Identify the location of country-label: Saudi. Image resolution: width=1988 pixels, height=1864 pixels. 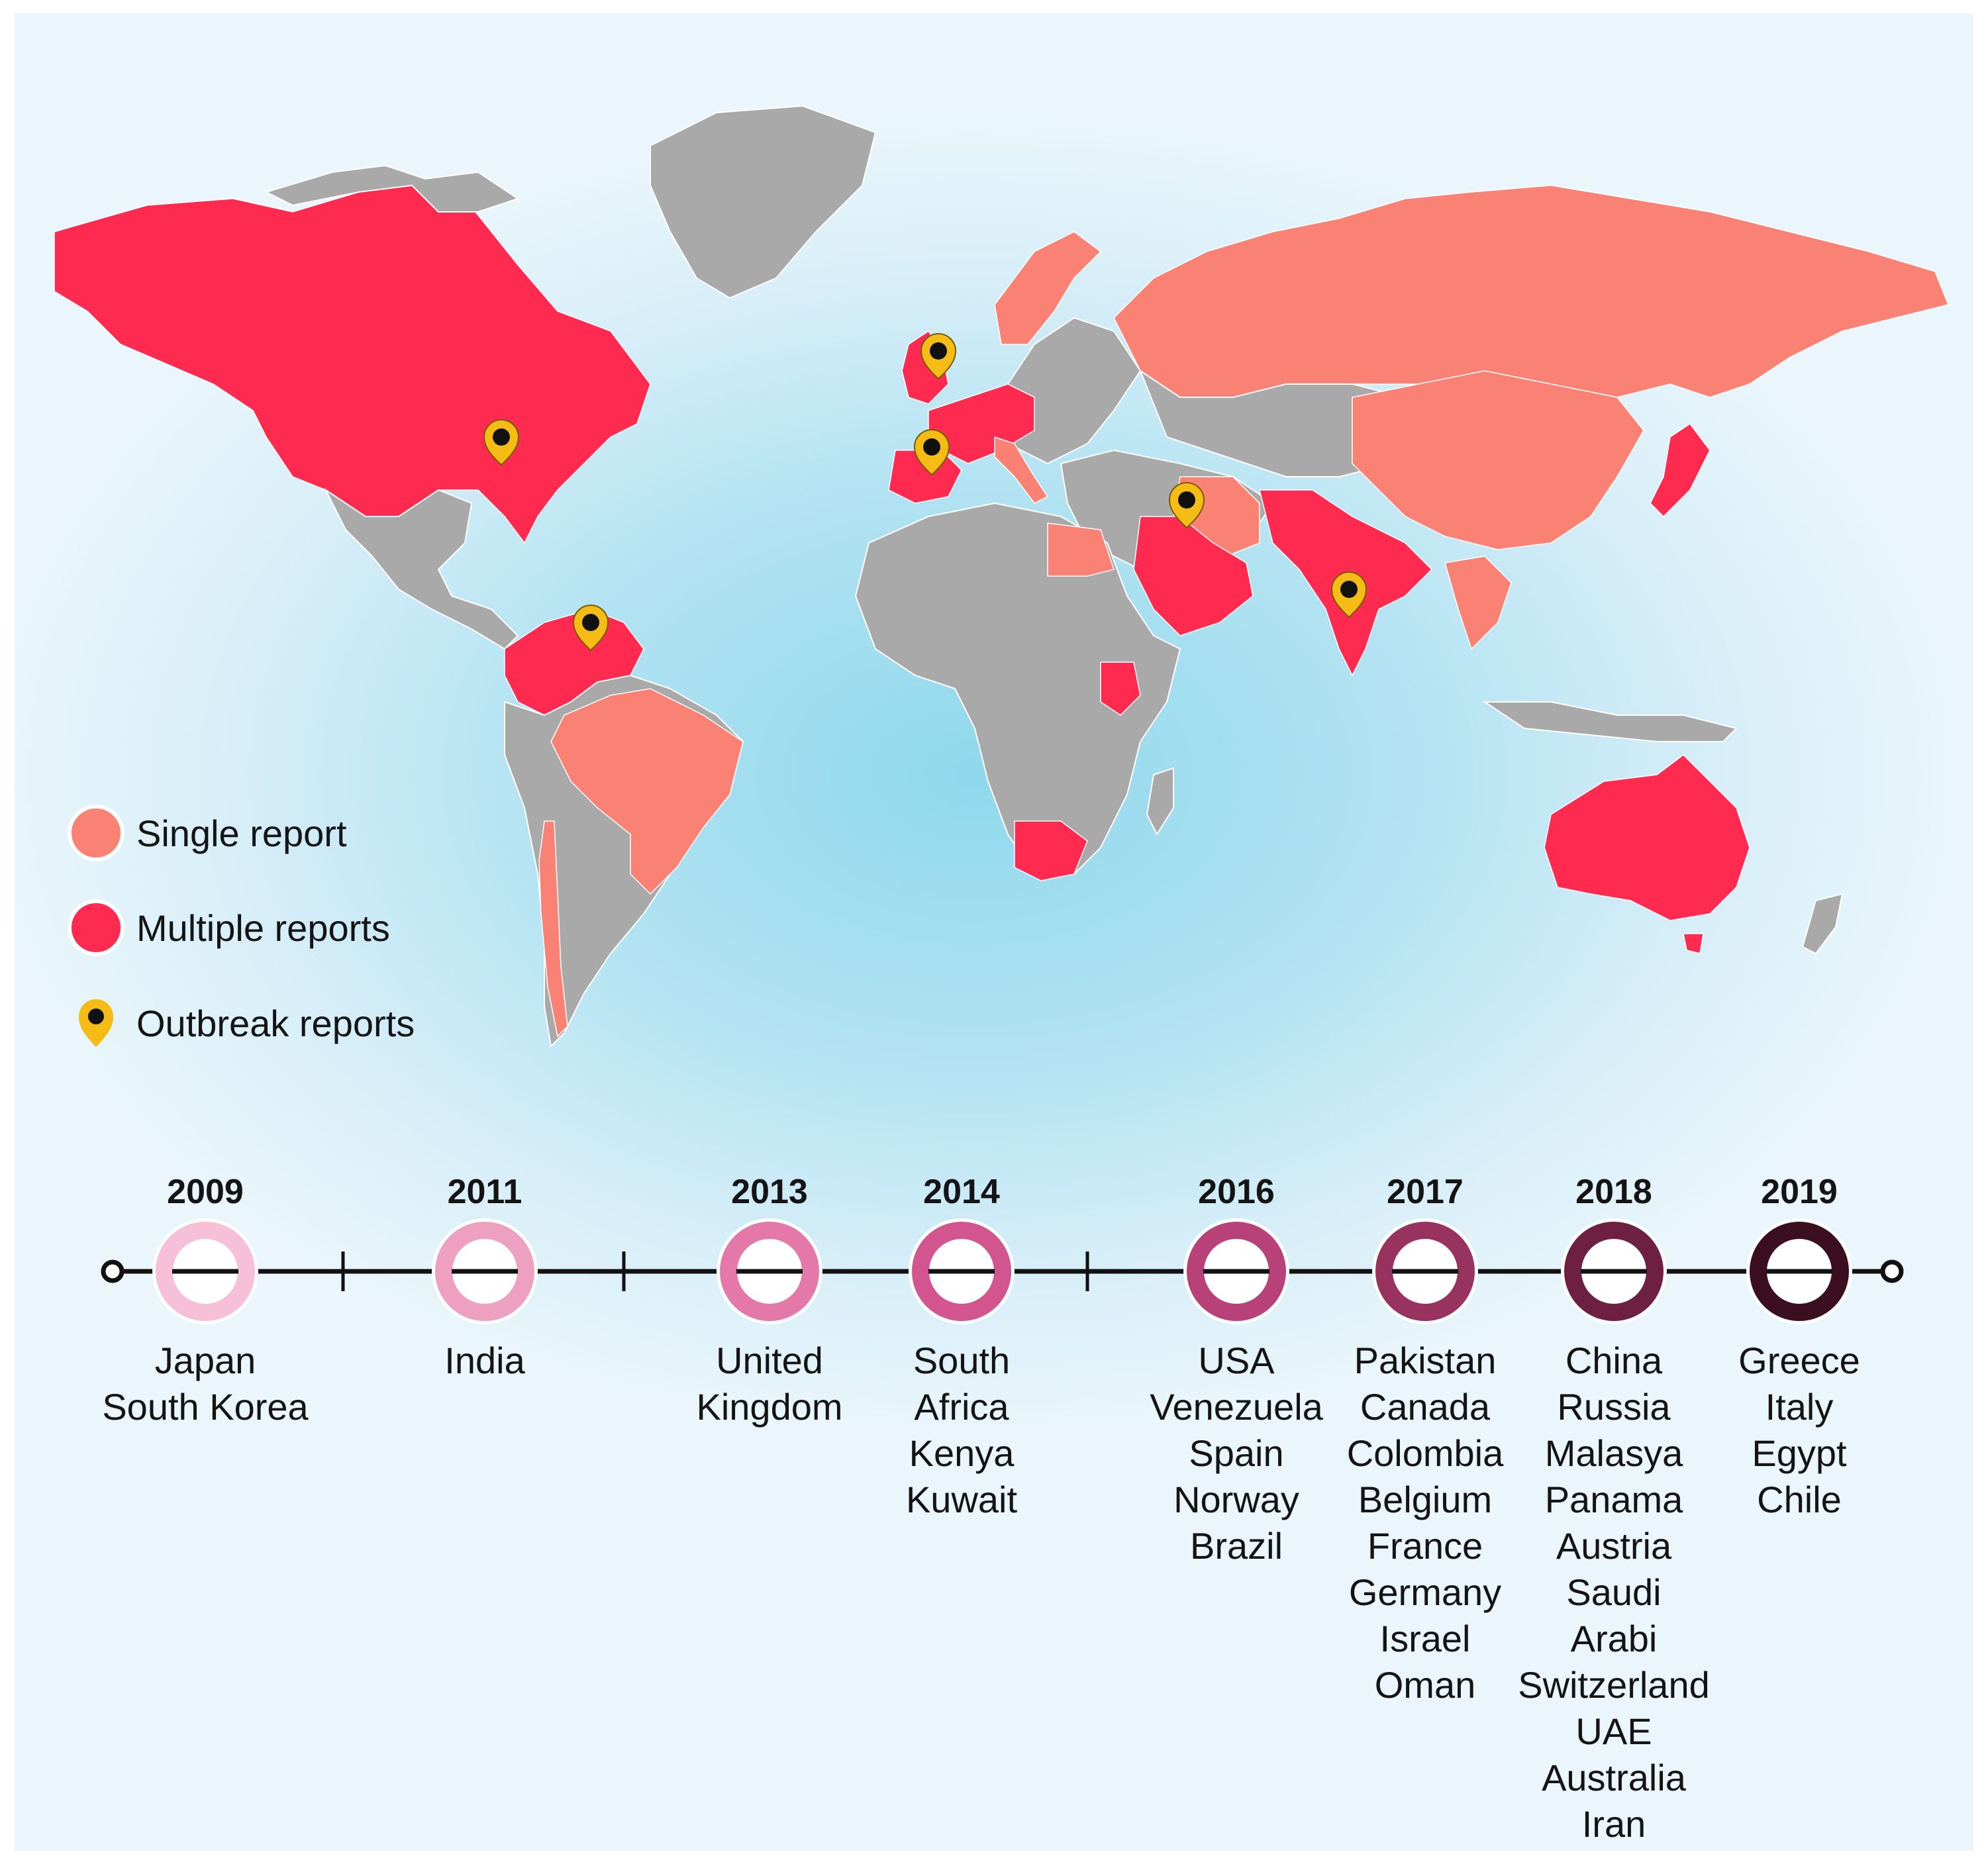
(1614, 1592).